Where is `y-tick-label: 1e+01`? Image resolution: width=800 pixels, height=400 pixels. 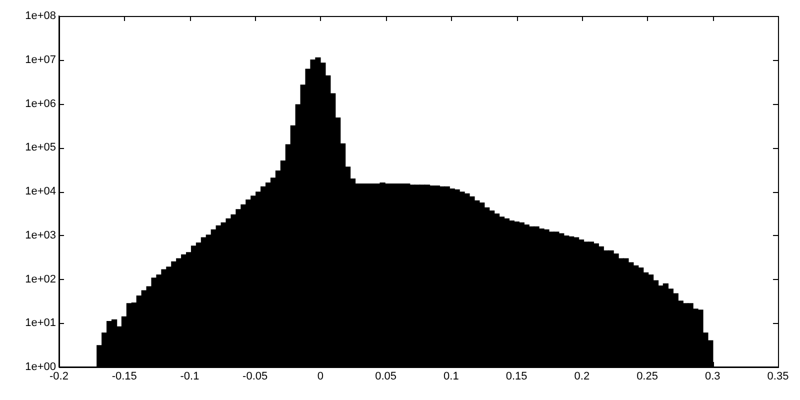
y-tick-label: 1e+01 is located at coordinates (40, 323).